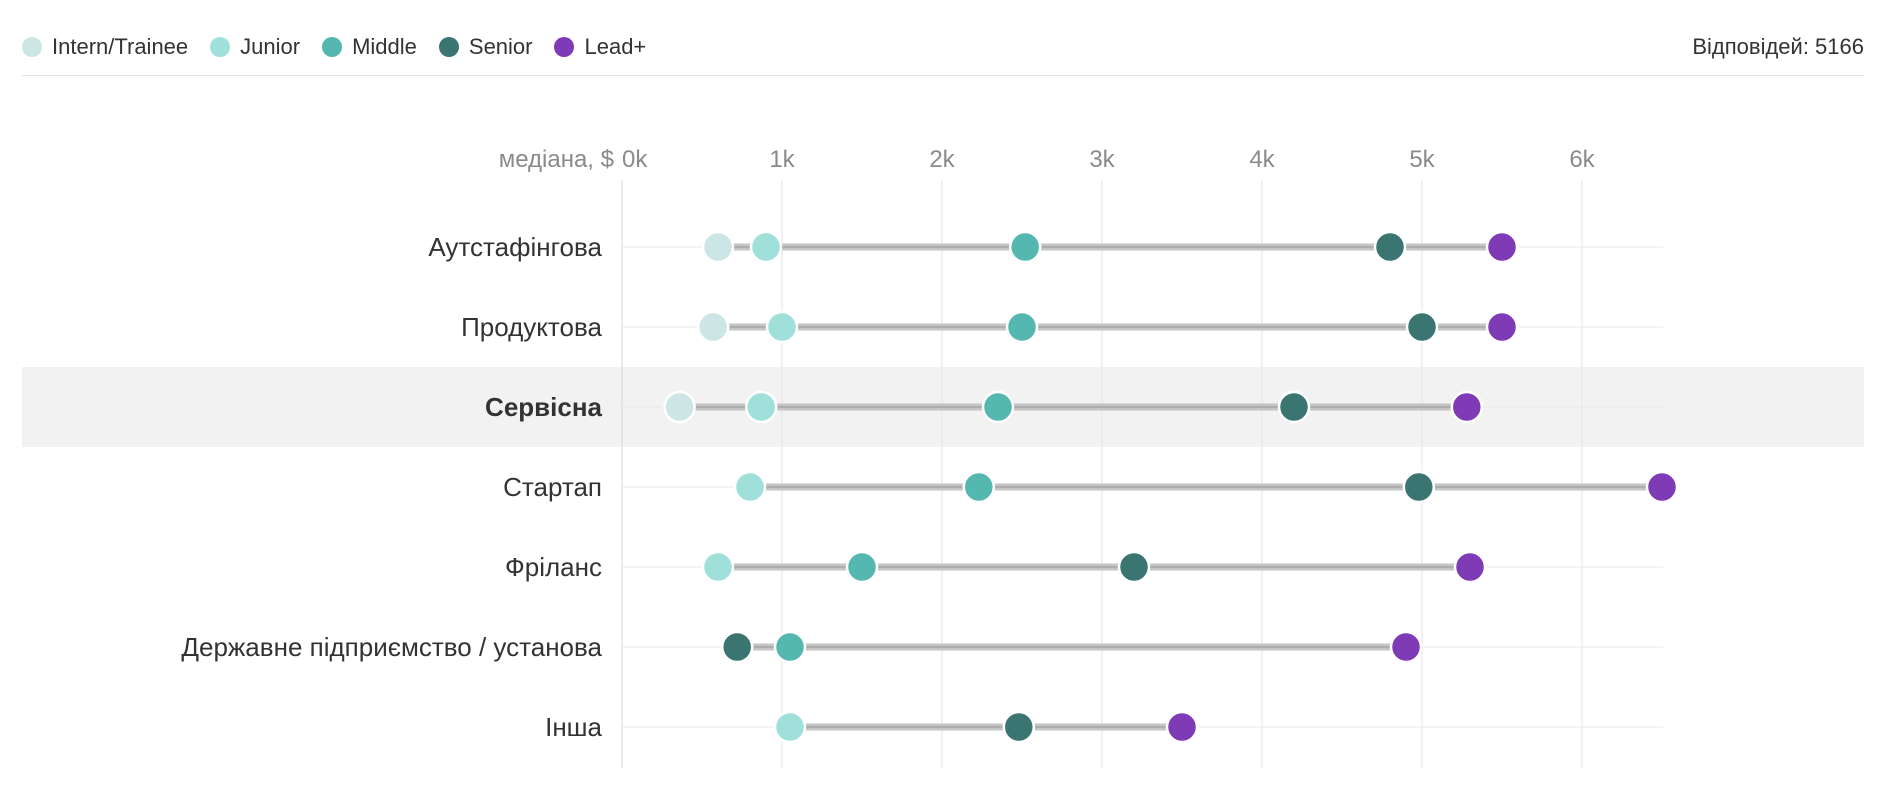  I want to click on legend-item-intern: Intern/Trainee, so click(105, 47).